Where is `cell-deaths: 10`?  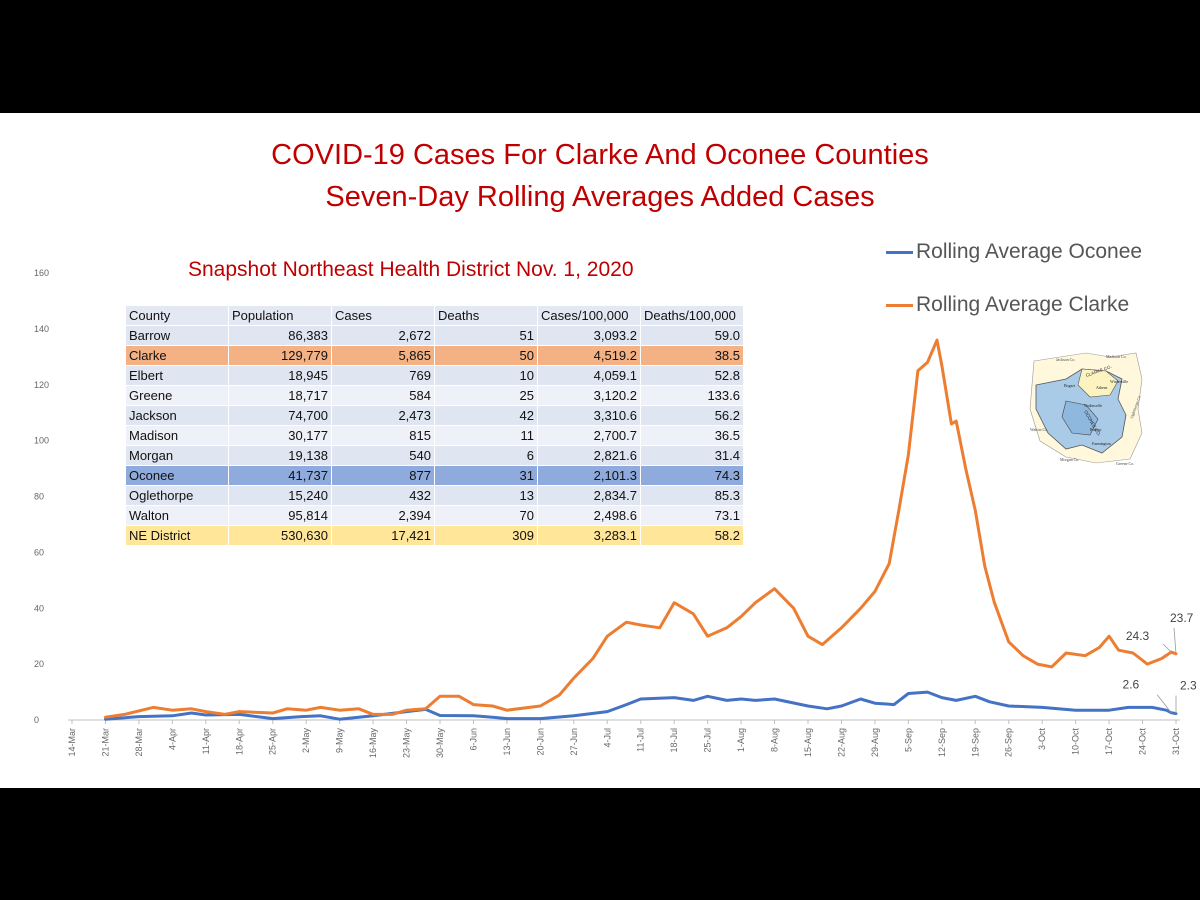 cell-deaths: 10 is located at coordinates (486, 375).